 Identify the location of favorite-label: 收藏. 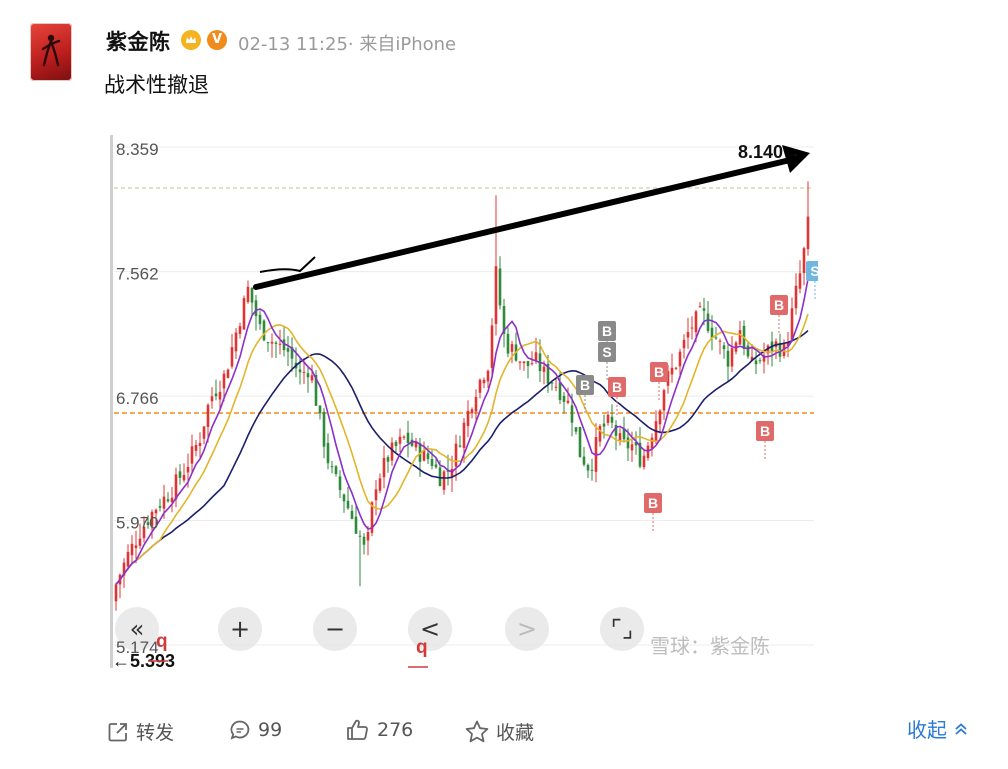
(515, 733).